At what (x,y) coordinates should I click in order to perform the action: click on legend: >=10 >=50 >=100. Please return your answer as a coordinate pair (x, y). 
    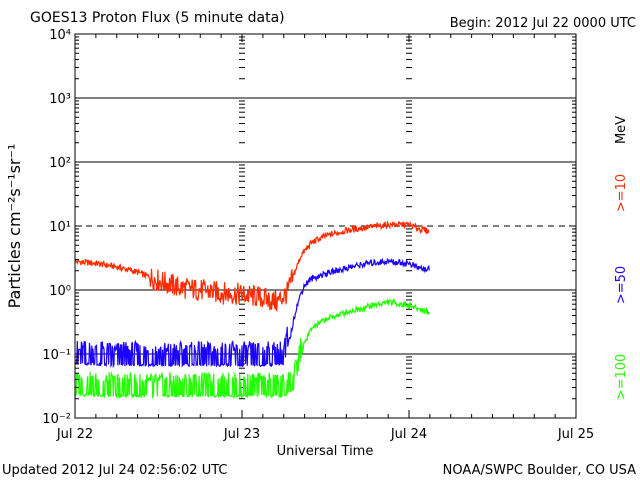
    Looking at the image, I should click on (621, 287).